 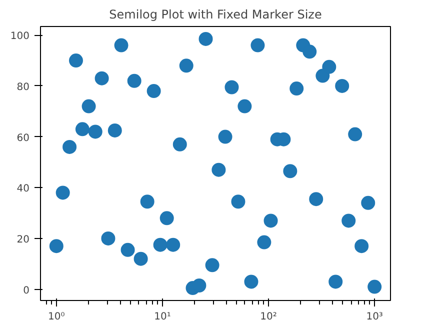 What do you see at coordinates (215, 15) in the screenshot?
I see `chart-title: Semilog Plot with Fixed Marker Size` at bounding box center [215, 15].